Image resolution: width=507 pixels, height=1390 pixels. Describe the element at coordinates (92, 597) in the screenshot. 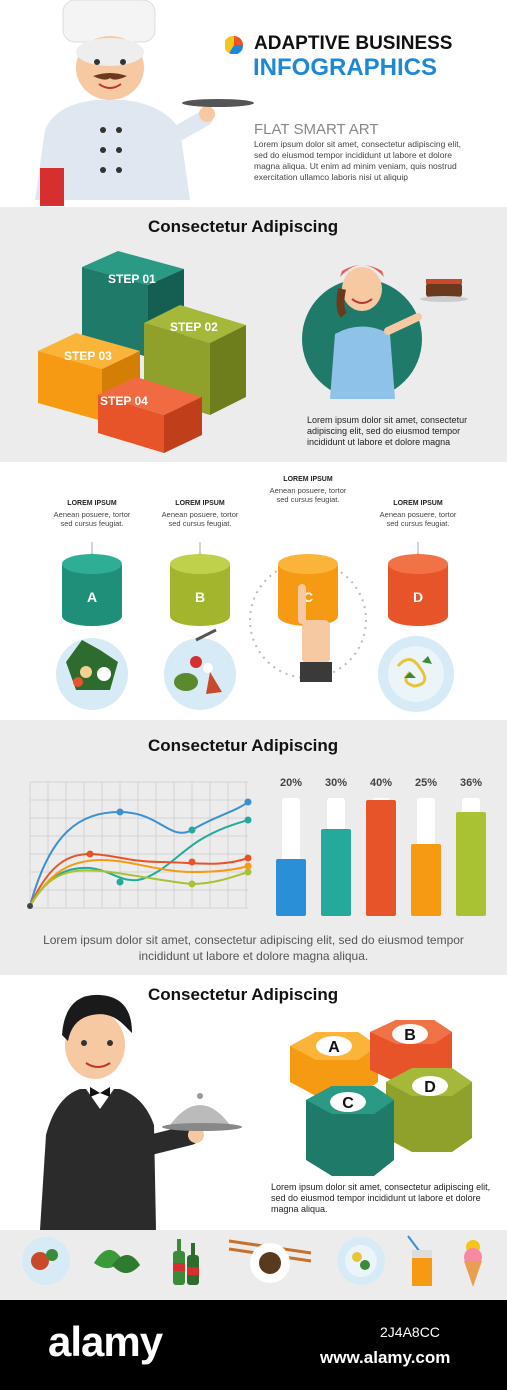

I see `cylinder-a-letter: A` at that location.